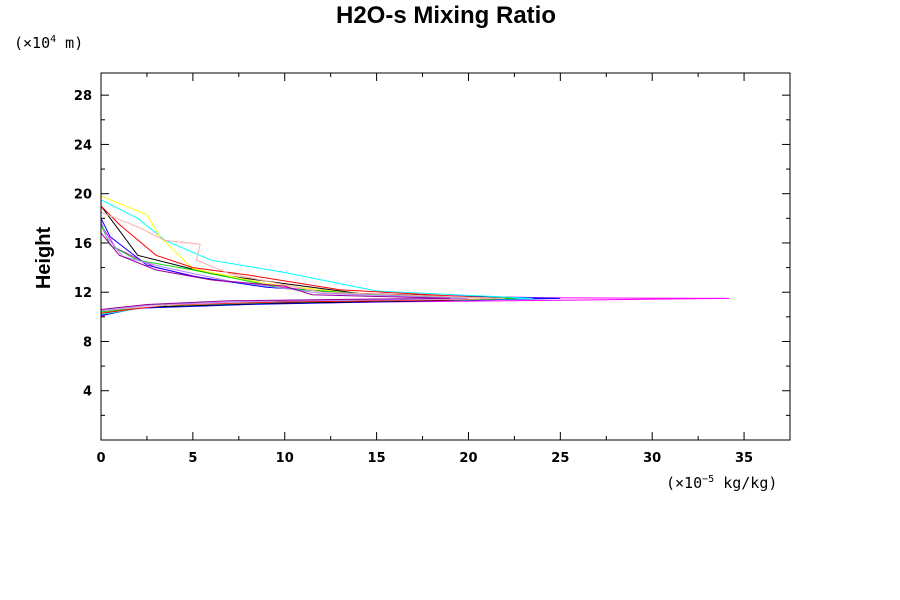 This screenshot has width=900, height=600. Describe the element at coordinates (377, 458) in the screenshot. I see `x-tick-label: 15` at that location.